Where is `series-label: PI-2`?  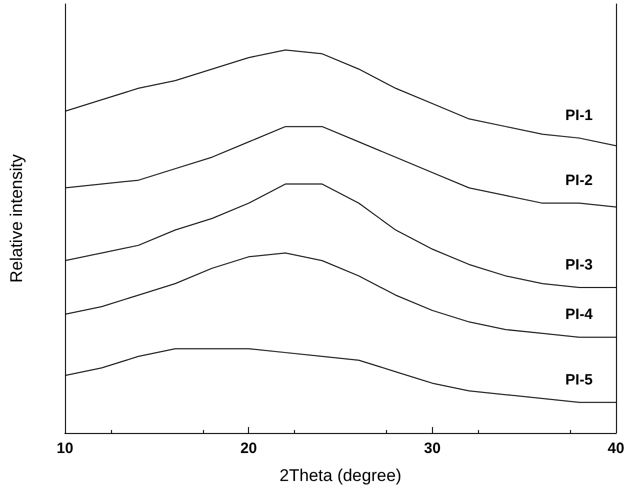 series-label: PI-2 is located at coordinates (579, 181).